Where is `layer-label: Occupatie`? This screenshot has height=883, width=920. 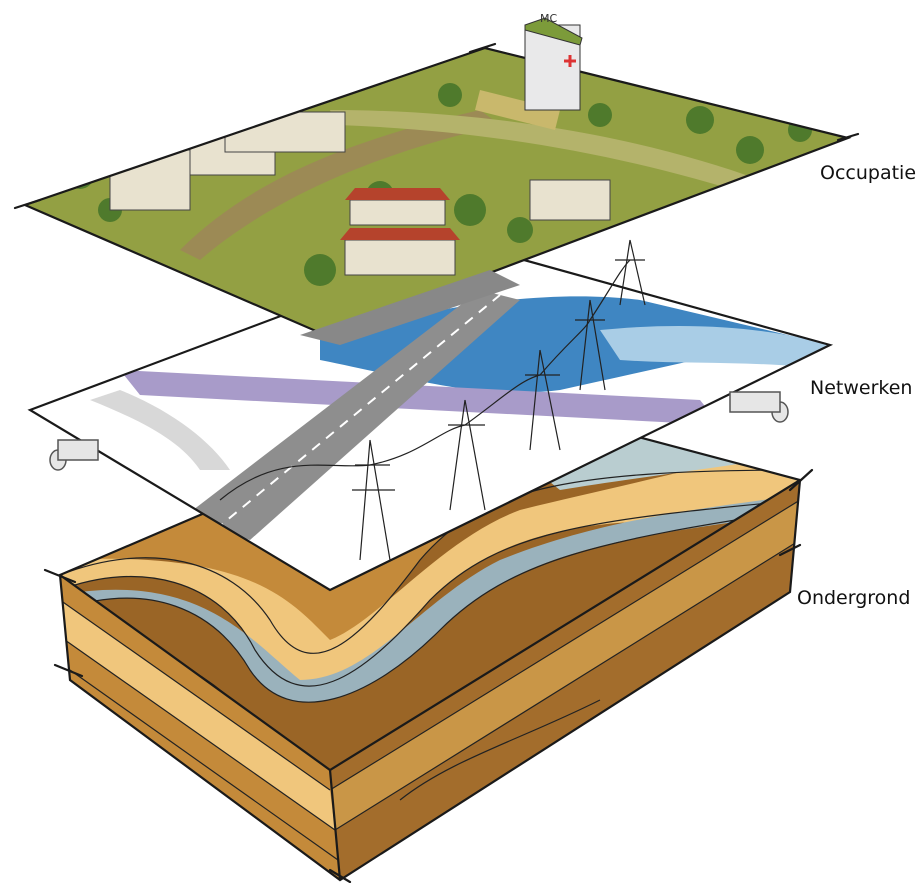
layer-label: Occupatie is located at coordinates (868, 173).